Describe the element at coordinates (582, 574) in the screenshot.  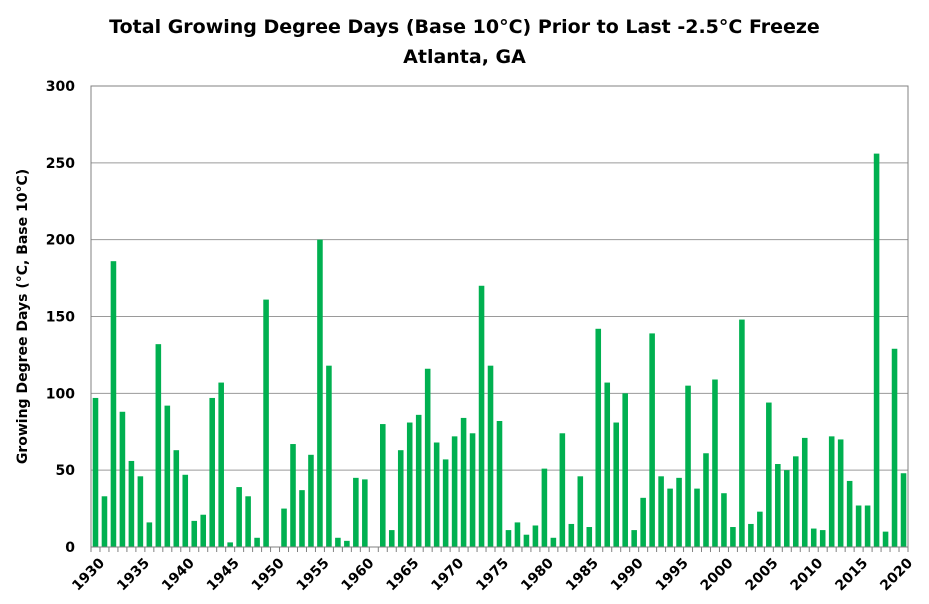
I see `x-tick-label: 1985` at that location.